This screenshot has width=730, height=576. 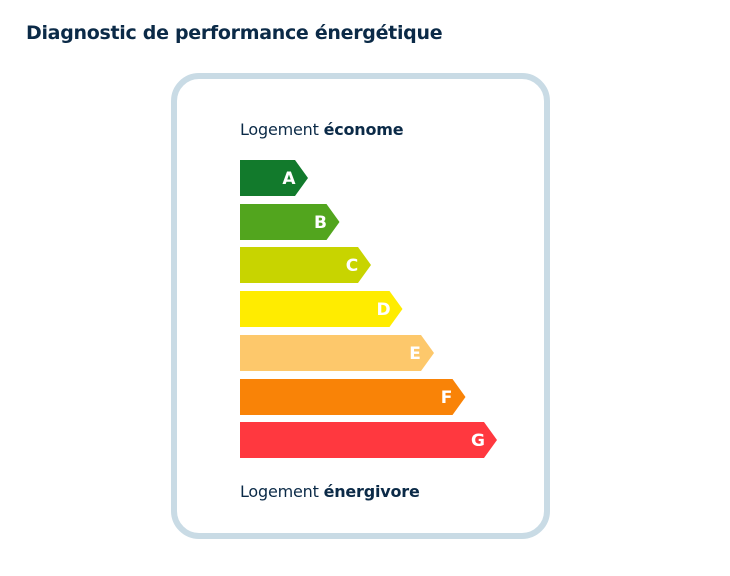 I want to click on energy-class-arrow: A, so click(x=274, y=178).